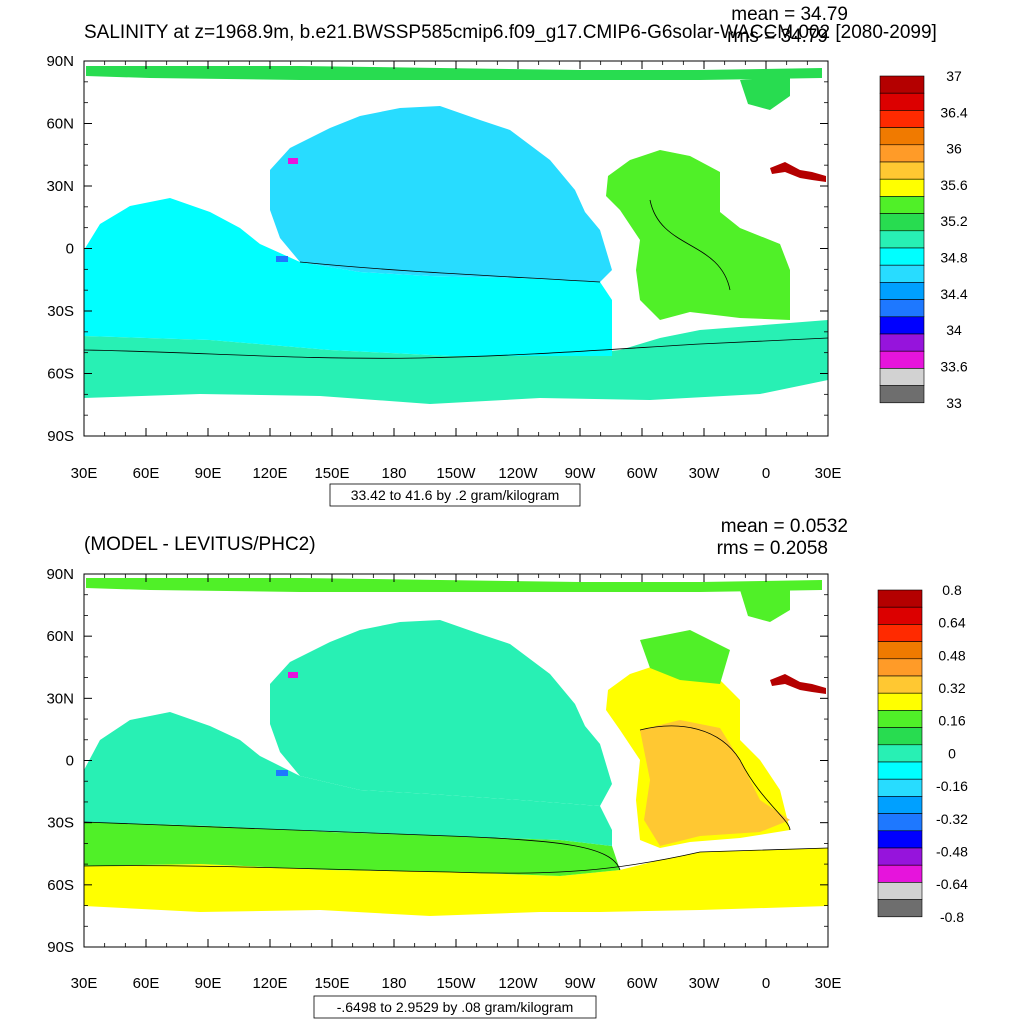  Describe the element at coordinates (953, 258) in the screenshot. I see `colorbar-label: 34.8` at that location.